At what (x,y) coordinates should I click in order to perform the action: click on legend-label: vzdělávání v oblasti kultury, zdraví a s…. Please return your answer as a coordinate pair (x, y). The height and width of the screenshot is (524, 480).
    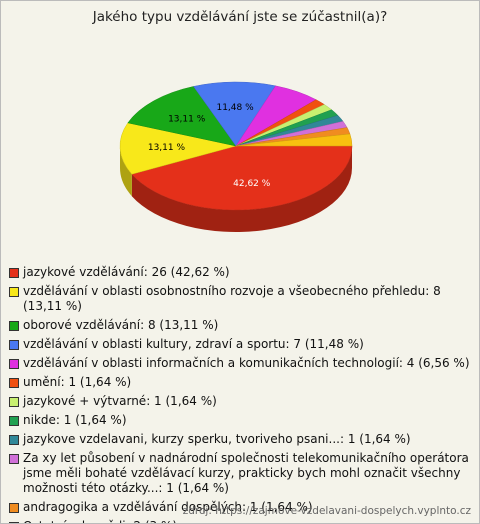
    Looking at the image, I should click on (193, 344).